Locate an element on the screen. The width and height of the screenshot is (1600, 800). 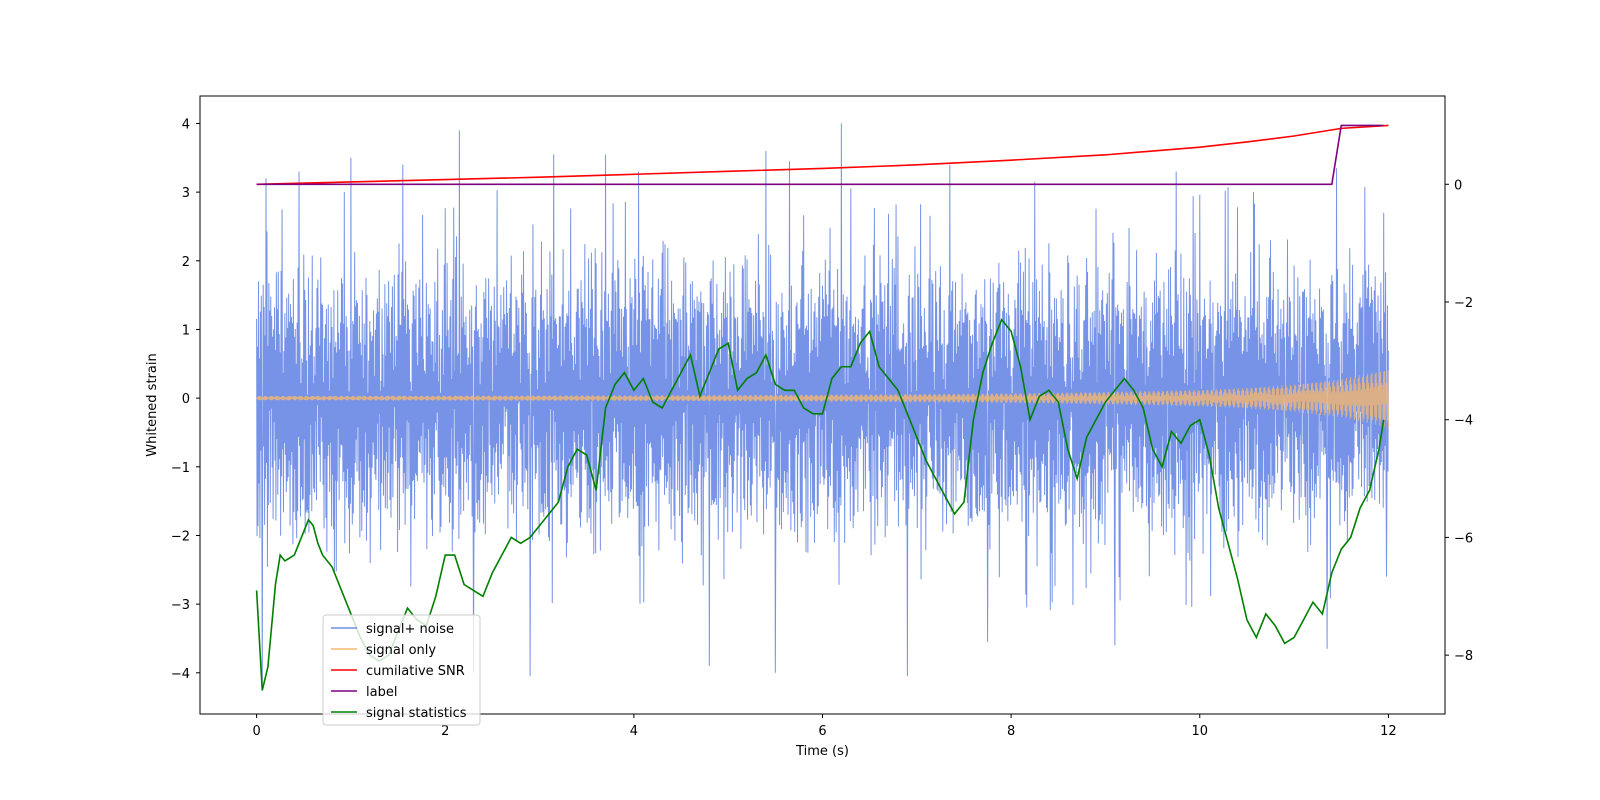
x-tick-label: 0 is located at coordinates (256, 731).